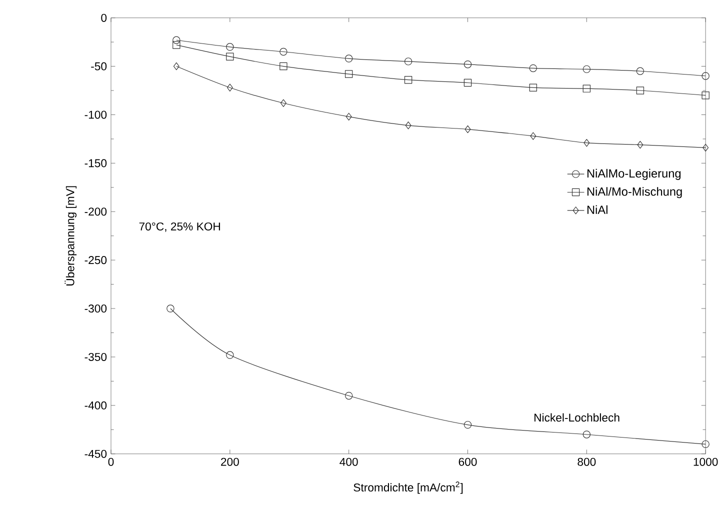 The width and height of the screenshot is (722, 530). I want to click on legend-label: NiAl, so click(597, 209).